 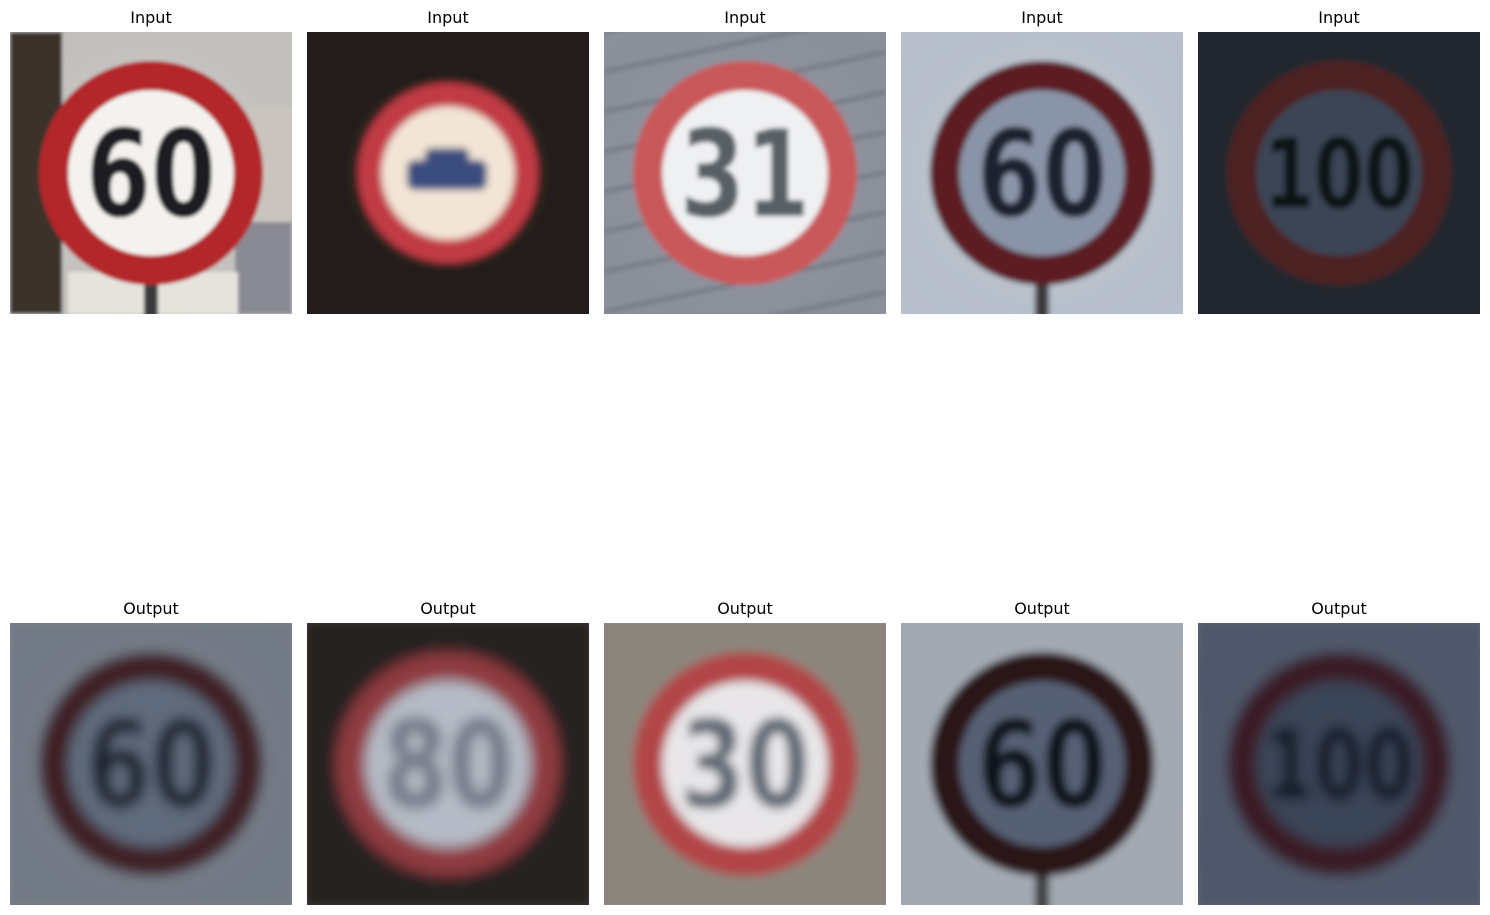 I want to click on output-panel-5: Output 100, so click(x=1339, y=752).